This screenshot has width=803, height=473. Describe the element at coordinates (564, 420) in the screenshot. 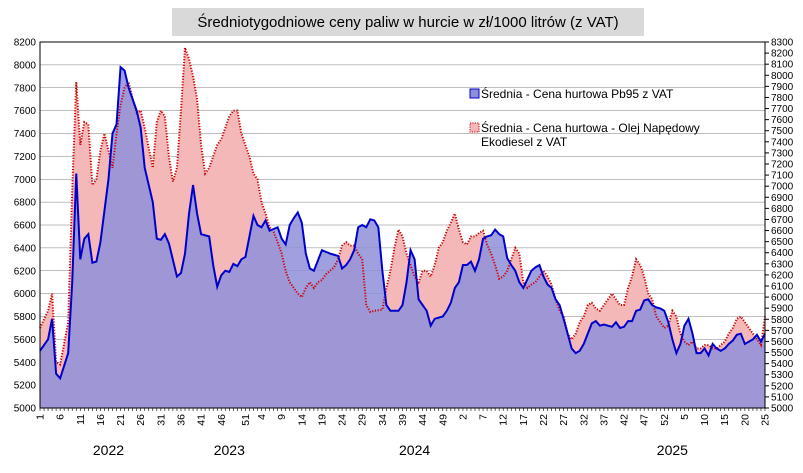

I see `x-tick-label: 27` at that location.